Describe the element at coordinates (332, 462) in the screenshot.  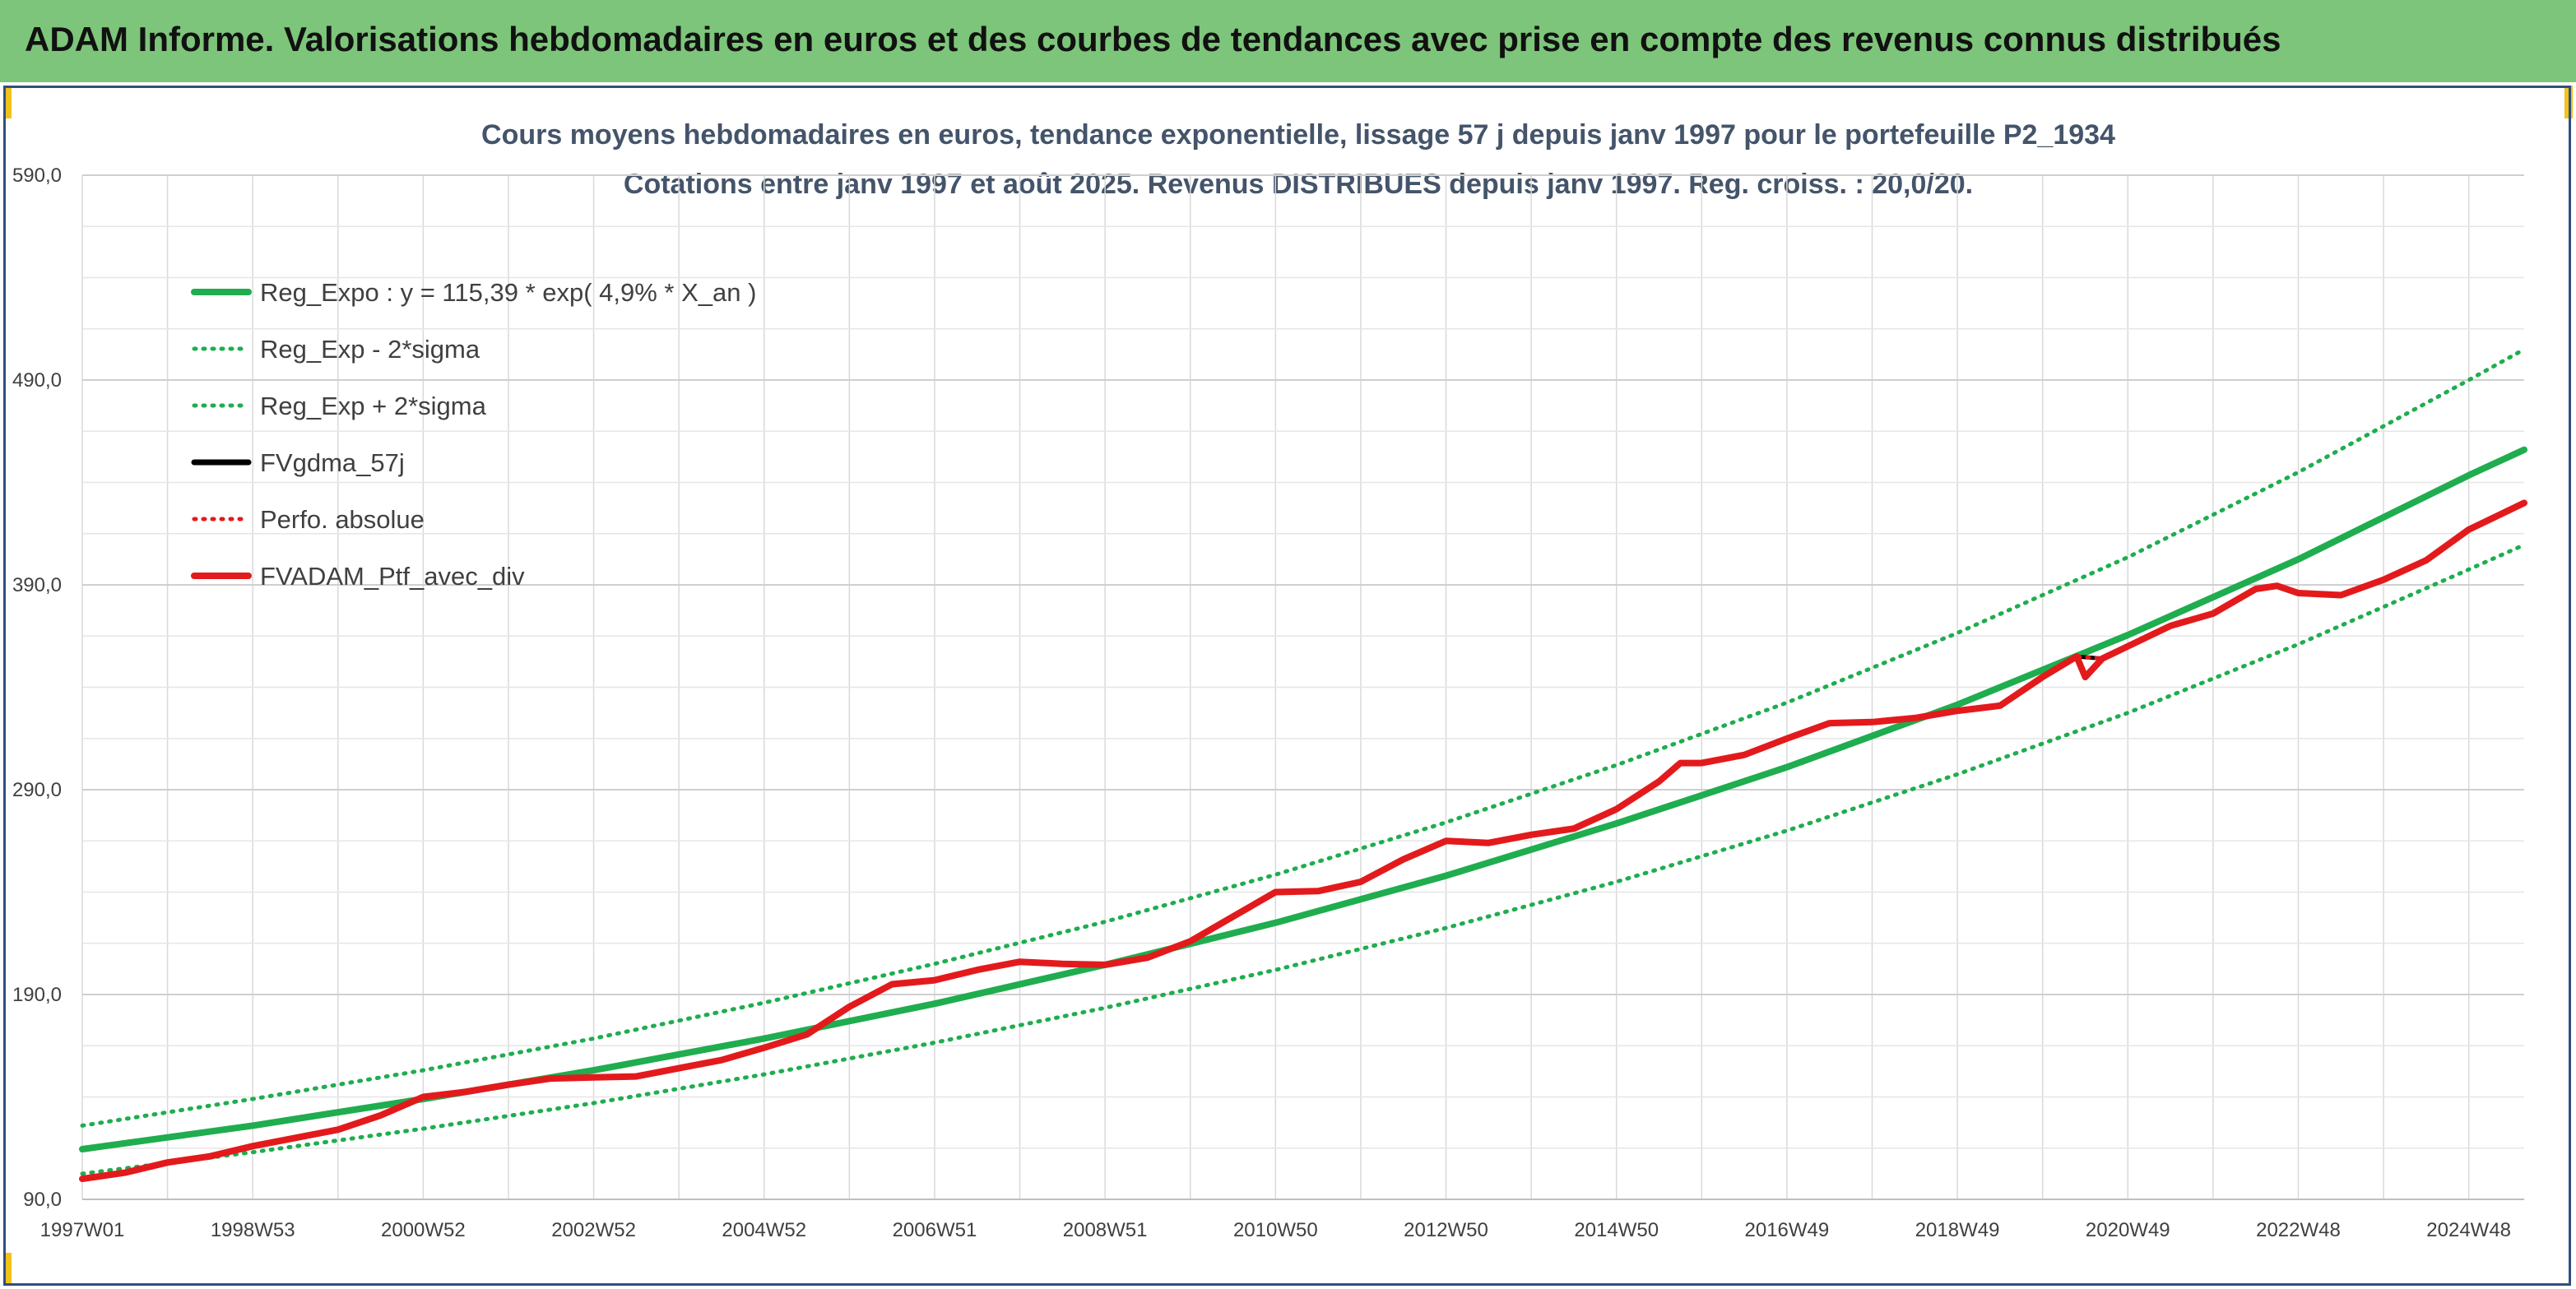
I see `legend-label: FVgdma_57j` at that location.